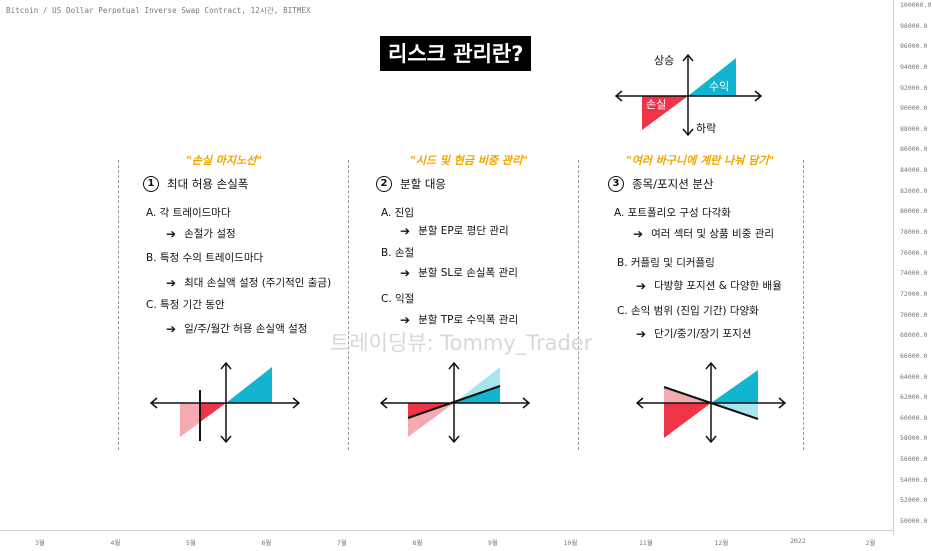  What do you see at coordinates (914, 500) in the screenshot?
I see `price-tick-label: 52000.0` at bounding box center [914, 500].